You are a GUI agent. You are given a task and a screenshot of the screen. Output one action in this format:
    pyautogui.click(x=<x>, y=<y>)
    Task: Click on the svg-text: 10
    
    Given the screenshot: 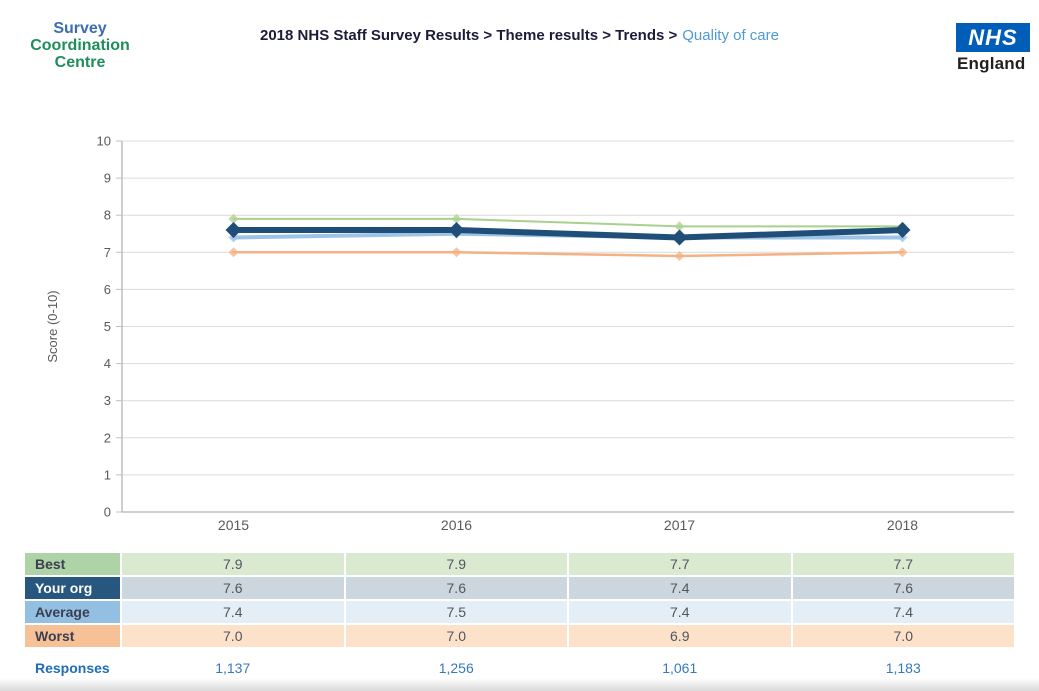 What is the action you would take?
    pyautogui.click(x=104, y=141)
    